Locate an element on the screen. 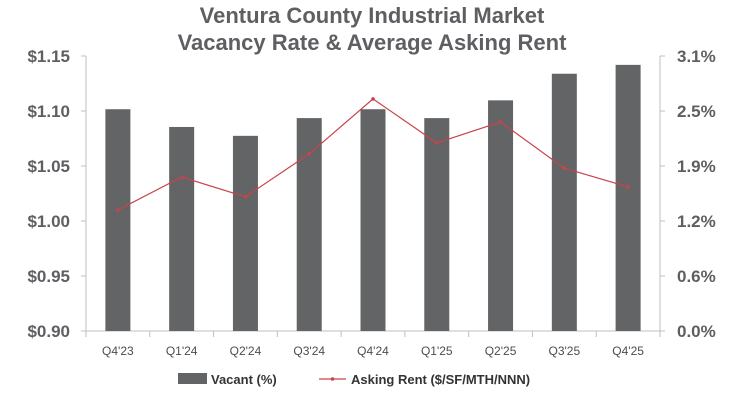  x-tick-label: Q3'25 is located at coordinates (565, 351).